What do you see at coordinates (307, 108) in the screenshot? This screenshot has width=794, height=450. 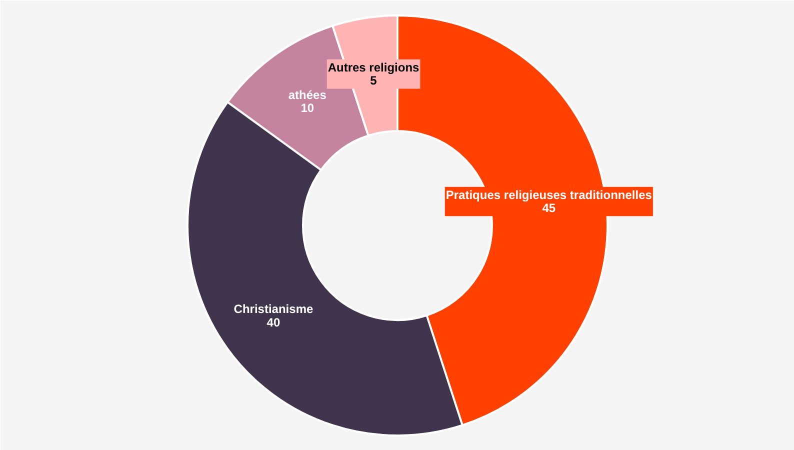 I see `data-label: 10` at bounding box center [307, 108].